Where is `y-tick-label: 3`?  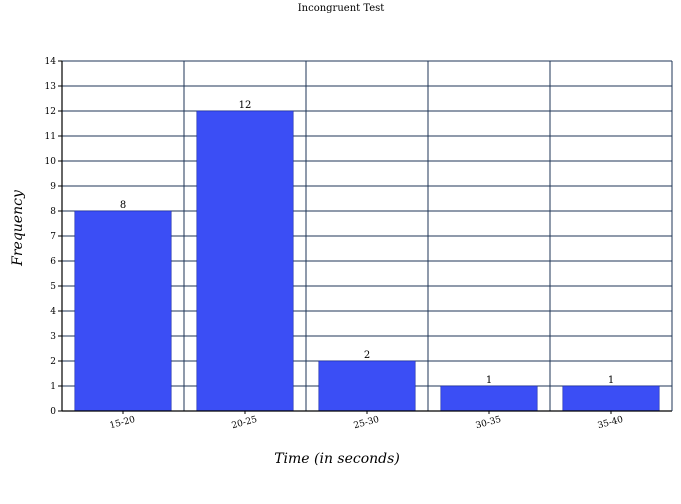
y-tick-label: 3 is located at coordinates (53, 337).